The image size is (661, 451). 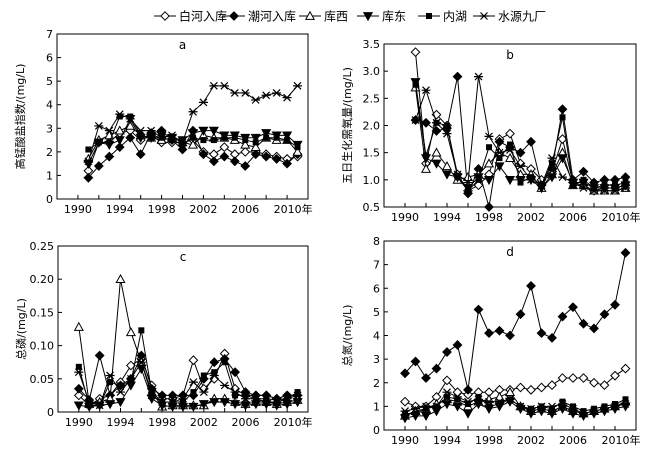 What do you see at coordinates (621, 440) in the screenshot?
I see `x-tick-label: 2010年` at bounding box center [621, 440].